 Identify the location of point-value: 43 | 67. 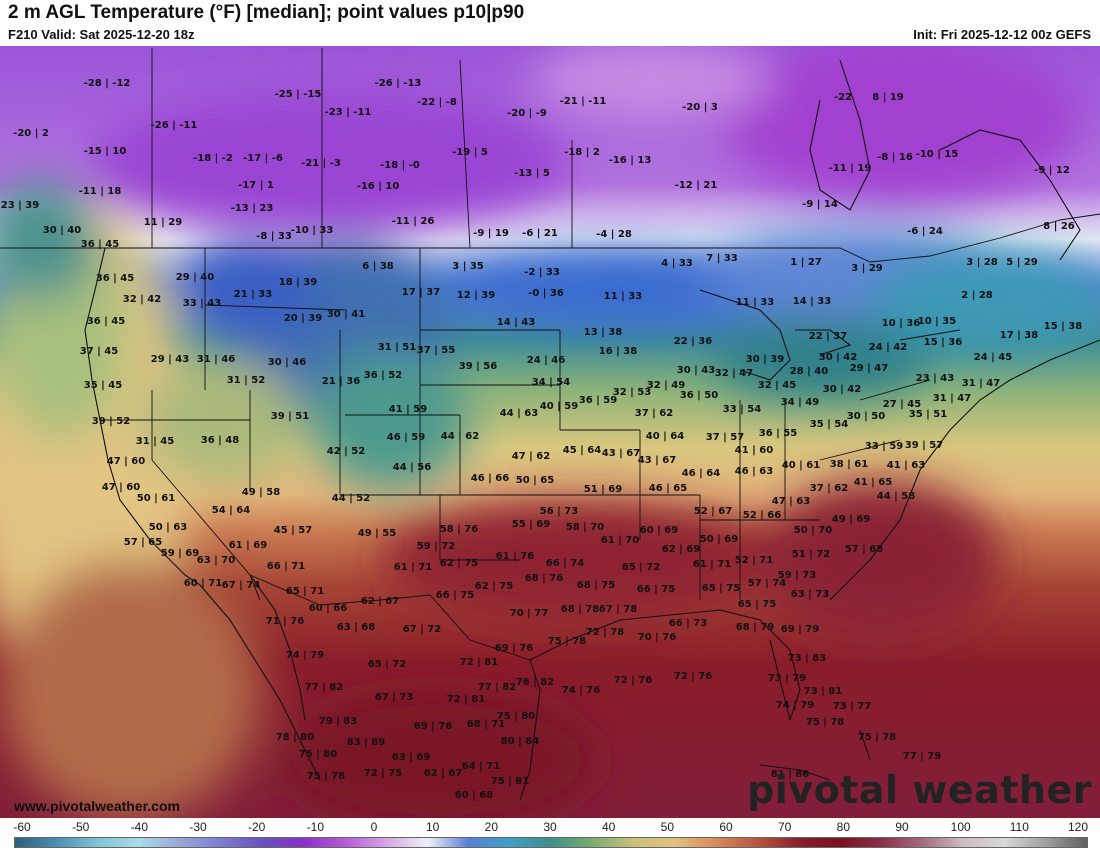
(621, 453).